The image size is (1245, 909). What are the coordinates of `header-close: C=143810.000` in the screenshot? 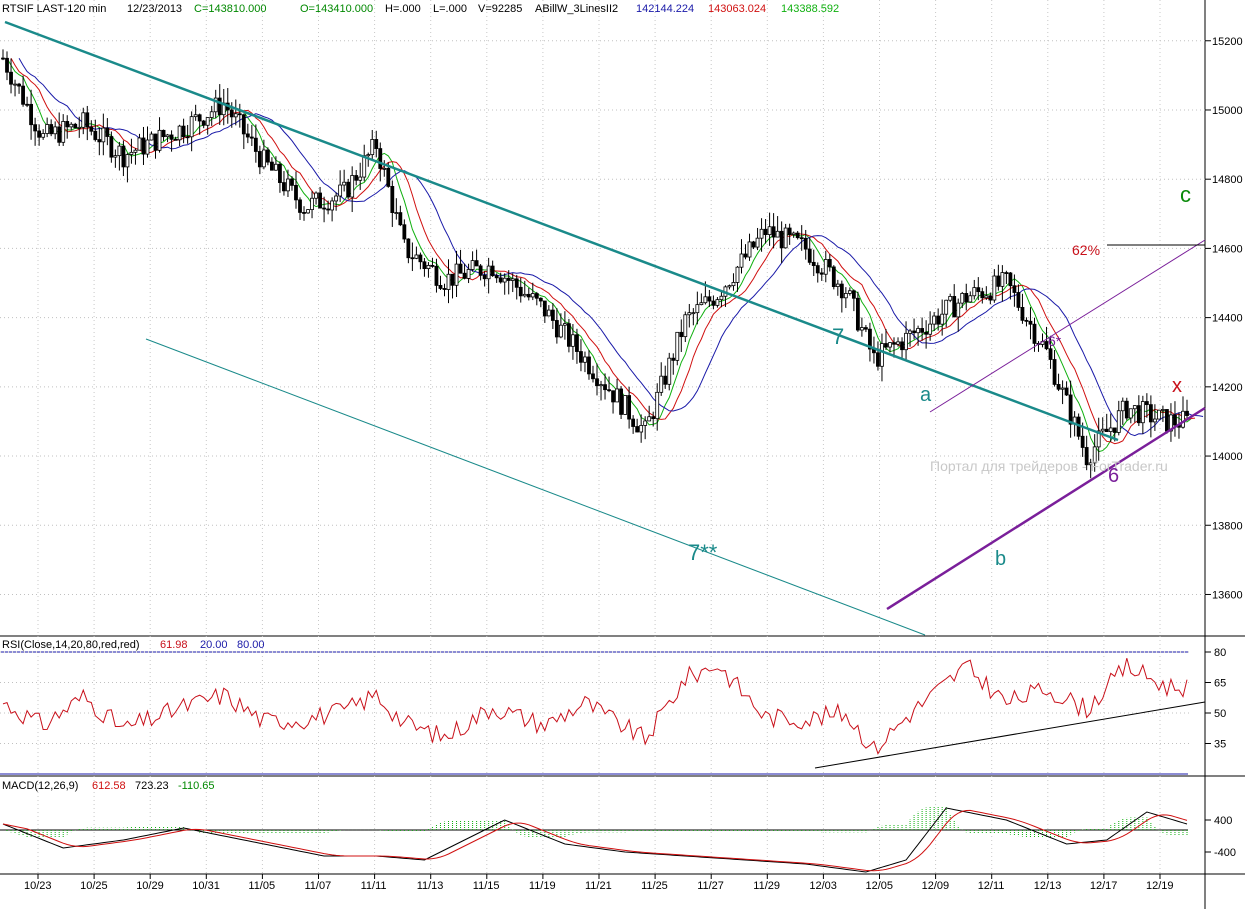 It's located at (230, 9).